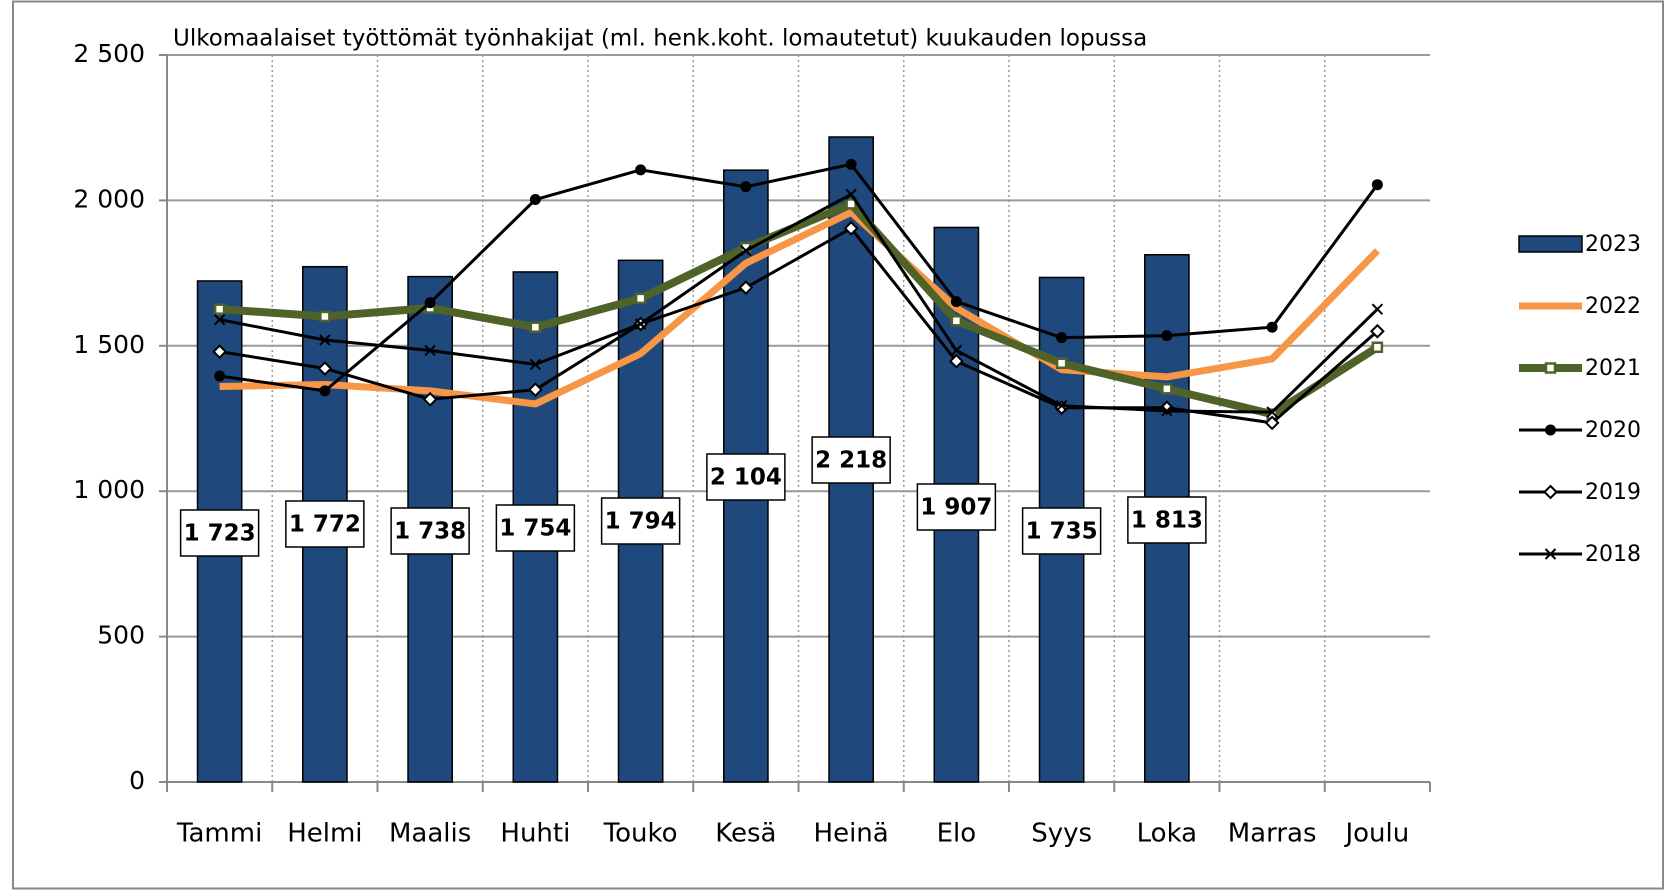  What do you see at coordinates (1613, 368) in the screenshot?
I see `legend-label: 2021` at bounding box center [1613, 368].